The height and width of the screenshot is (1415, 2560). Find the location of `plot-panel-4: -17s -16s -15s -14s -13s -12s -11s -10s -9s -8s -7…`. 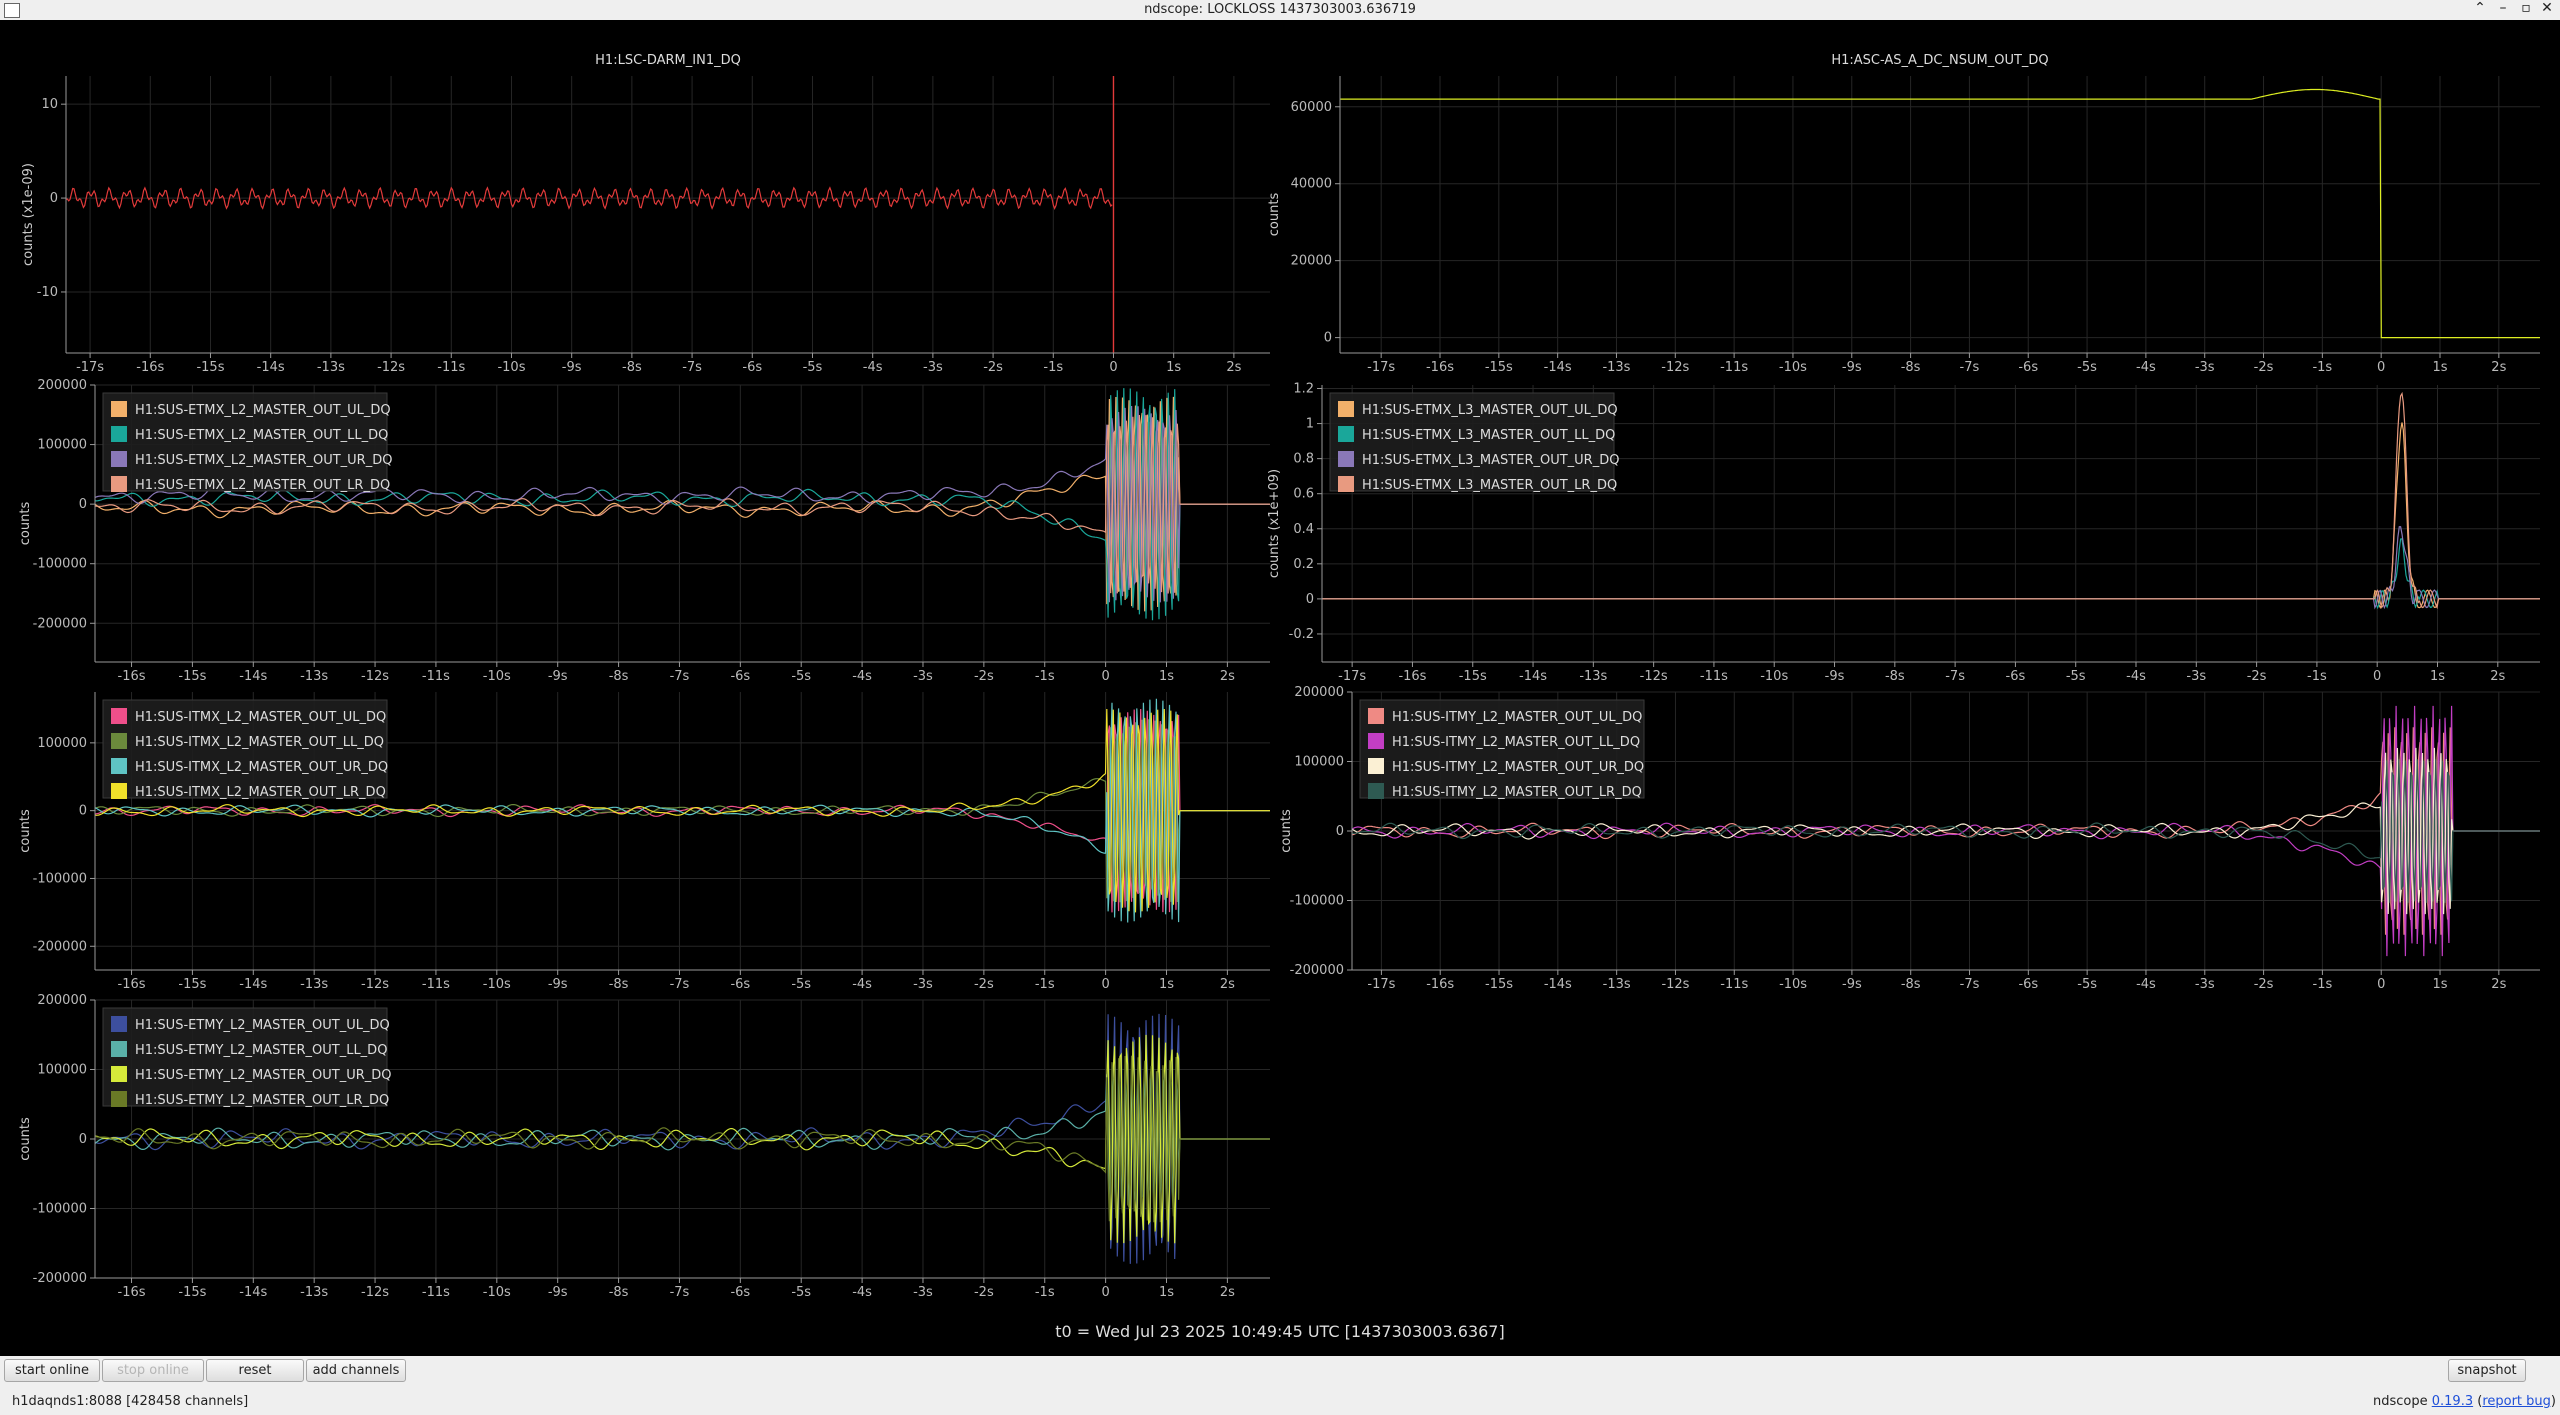

plot-panel-4: -17s -16s -15s -14s -13s -12s -11s -10s -9s -8s -7… is located at coordinates (1903, 533).